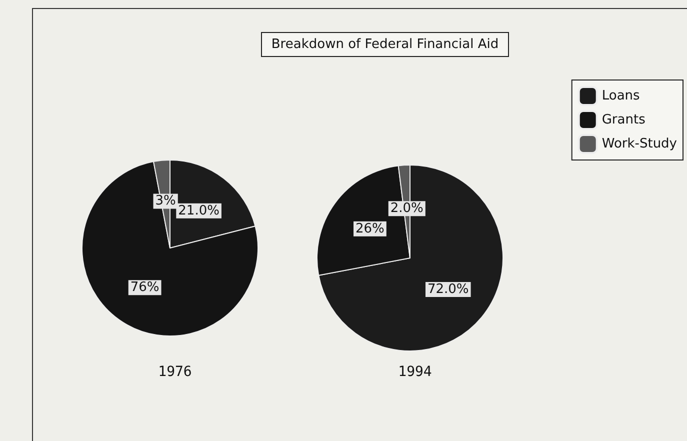  I want to click on legend-label: Work-Study, so click(640, 144).